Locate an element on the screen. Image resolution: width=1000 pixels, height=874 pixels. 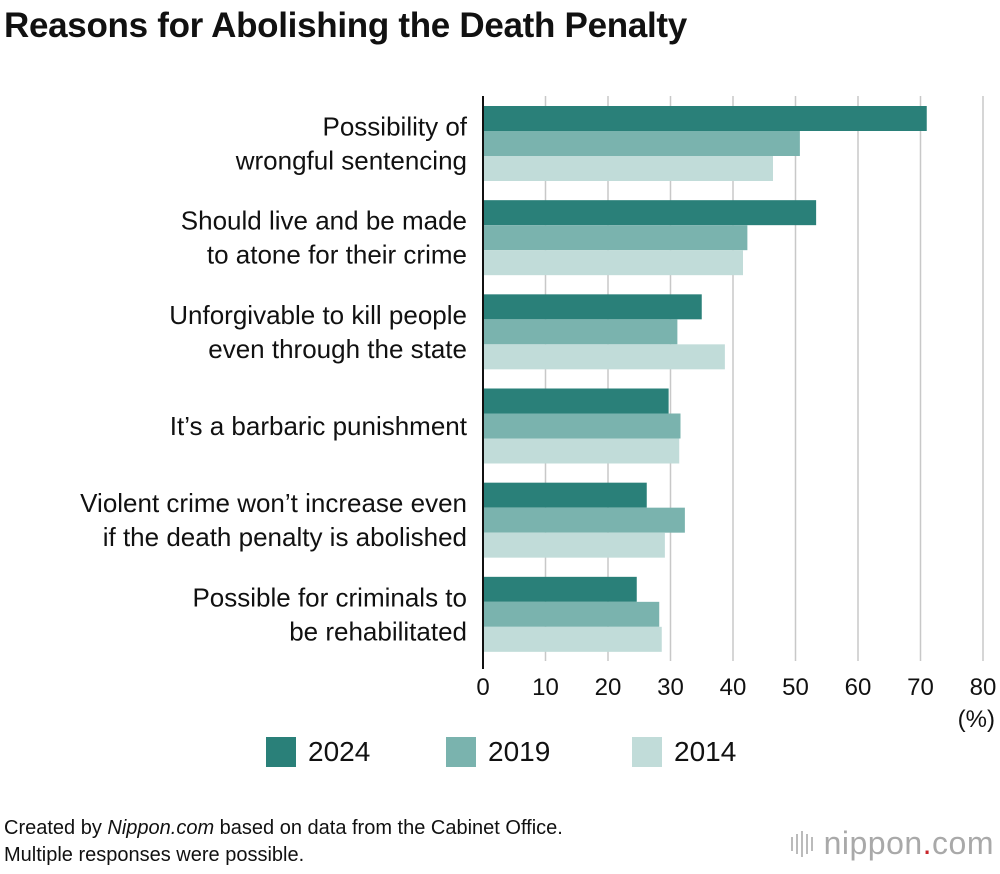
source-suffix: based on data from the Cabinet Office. is located at coordinates (388, 828).